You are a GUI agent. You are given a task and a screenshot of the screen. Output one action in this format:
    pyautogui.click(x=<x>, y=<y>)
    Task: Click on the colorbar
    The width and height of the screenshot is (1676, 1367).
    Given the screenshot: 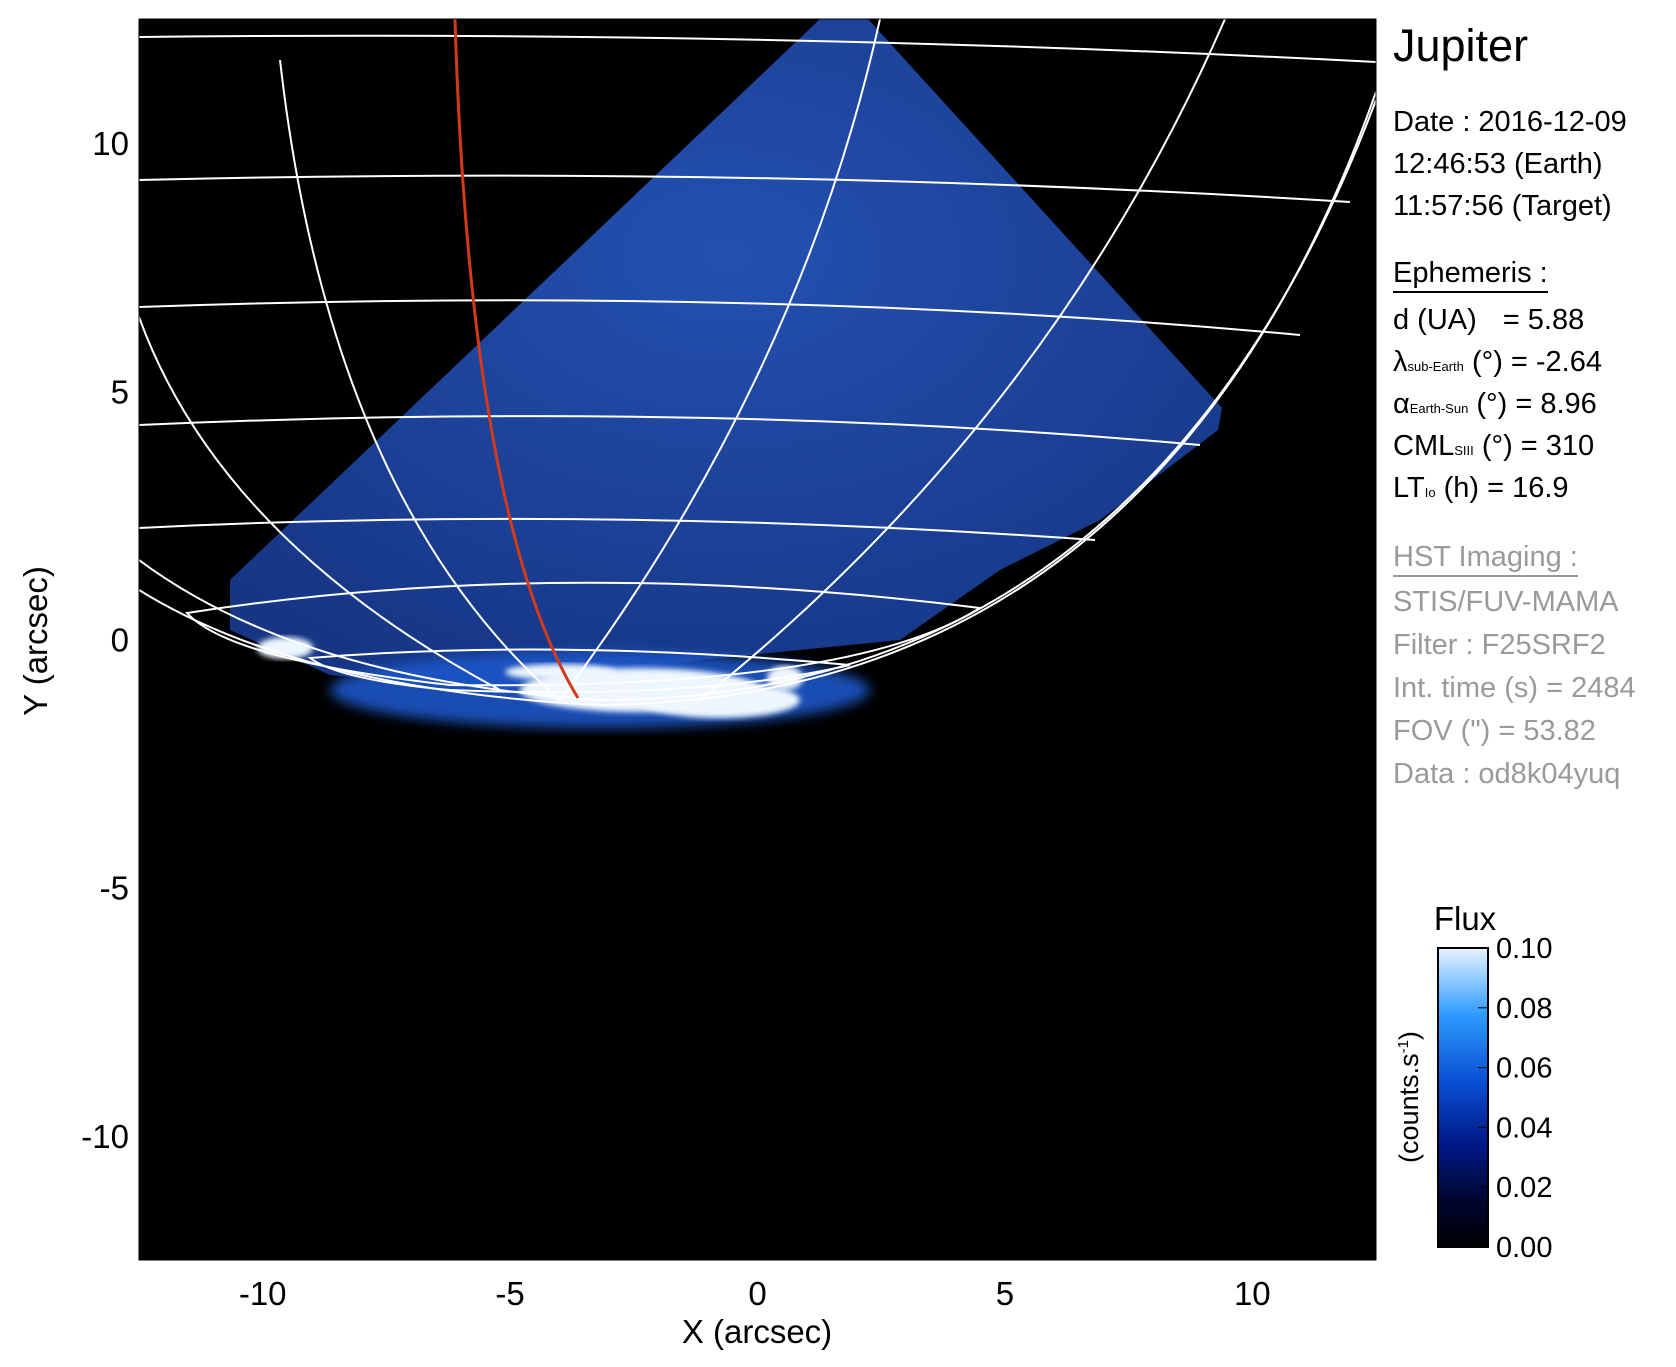 What is the action you would take?
    pyautogui.click(x=1463, y=1097)
    